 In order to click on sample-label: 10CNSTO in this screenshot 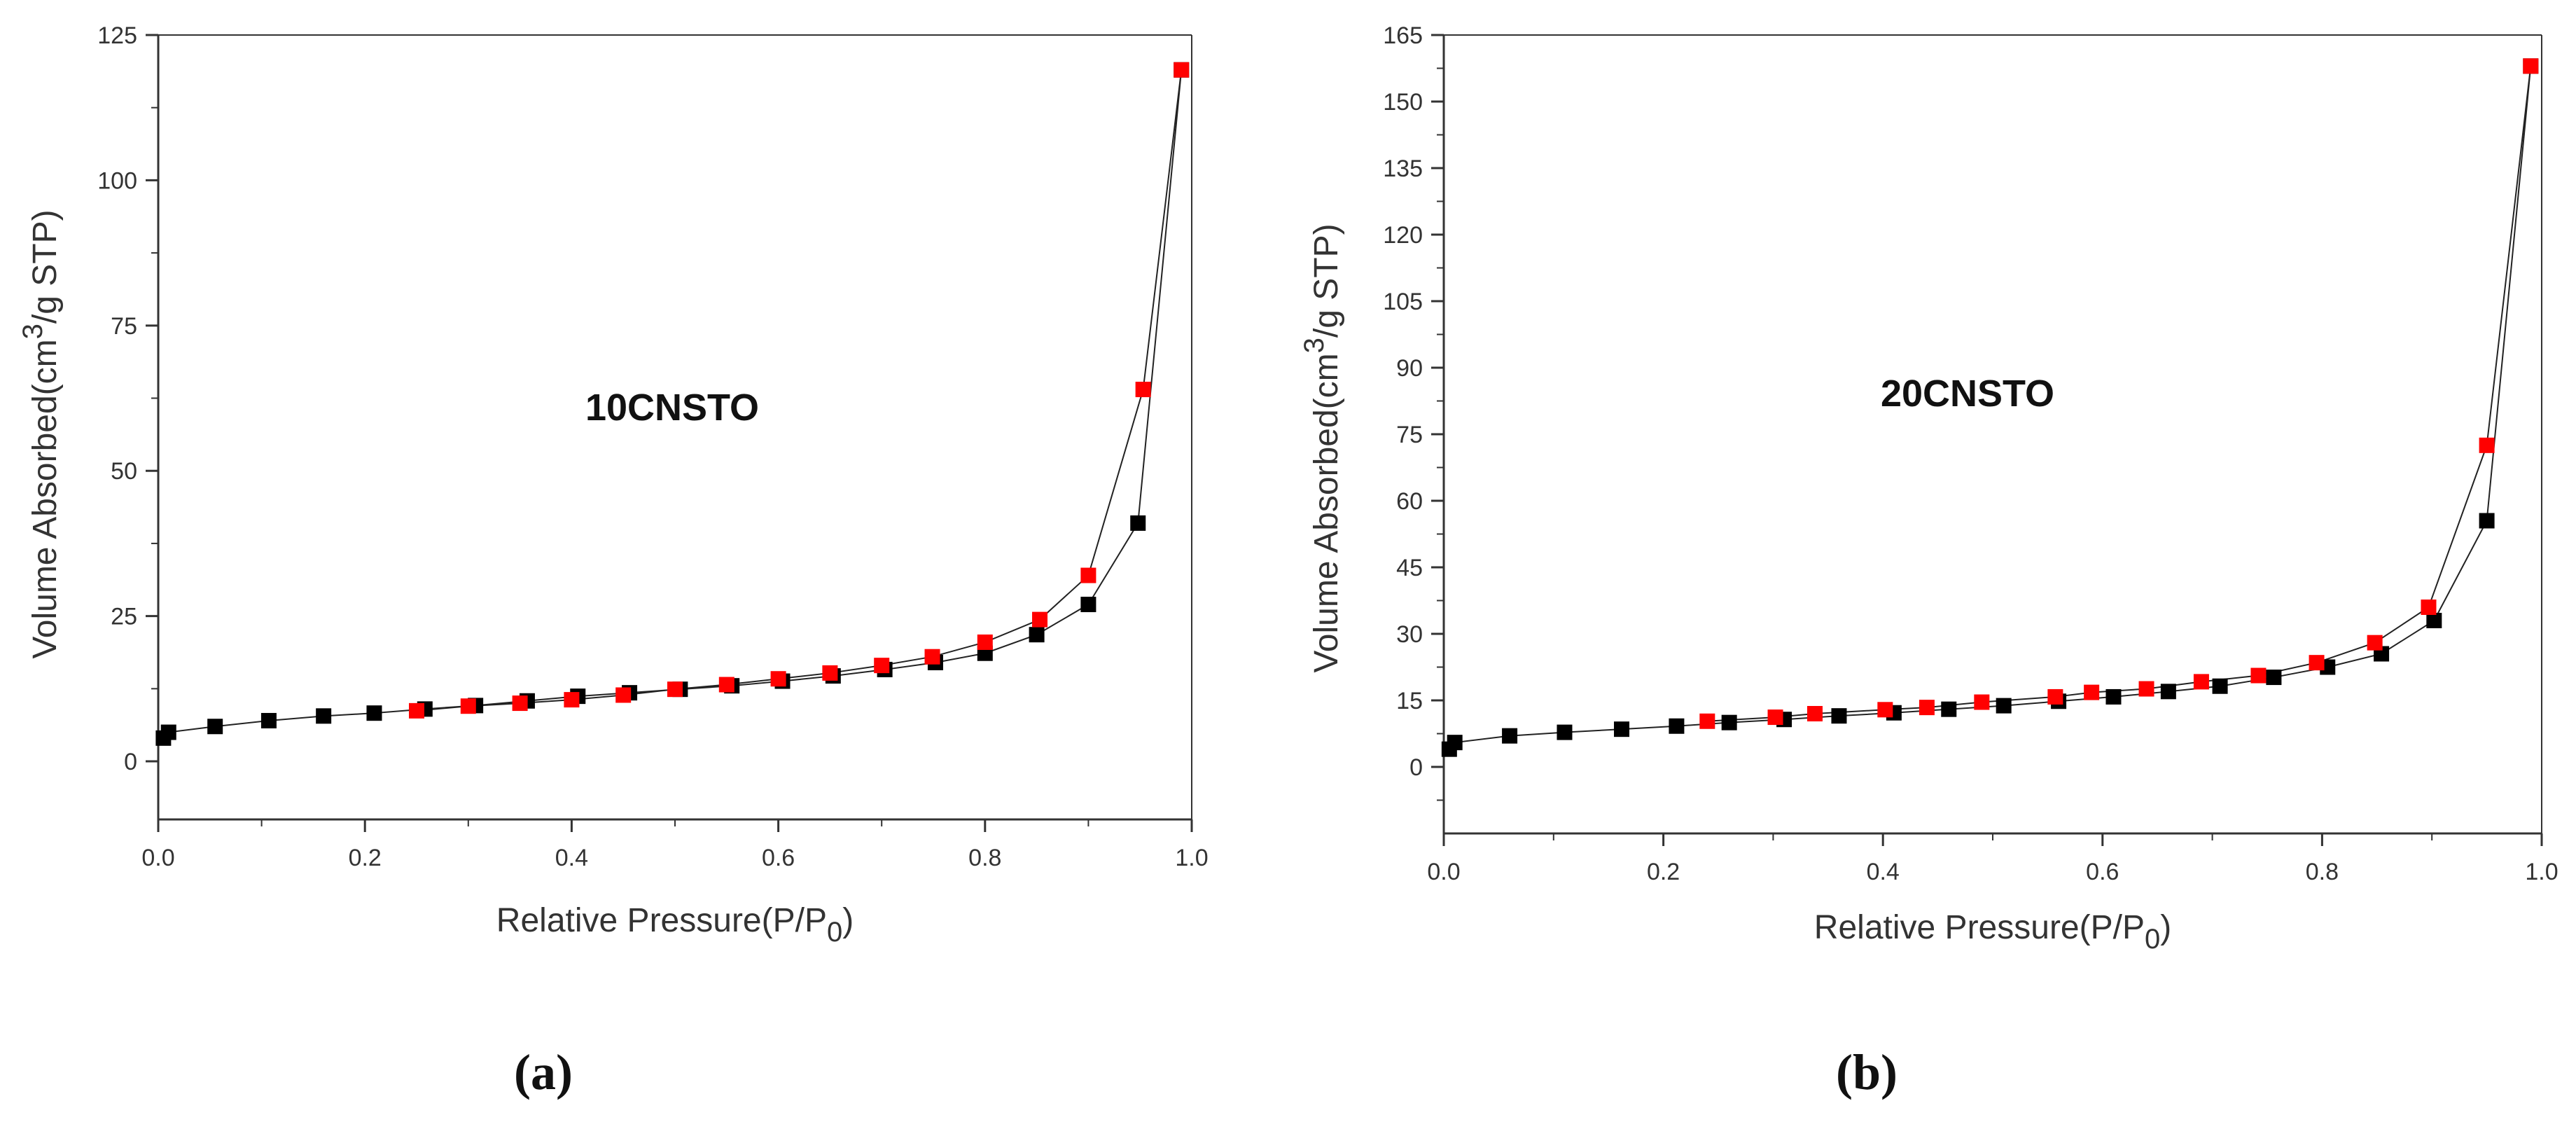, I will do `click(672, 408)`.